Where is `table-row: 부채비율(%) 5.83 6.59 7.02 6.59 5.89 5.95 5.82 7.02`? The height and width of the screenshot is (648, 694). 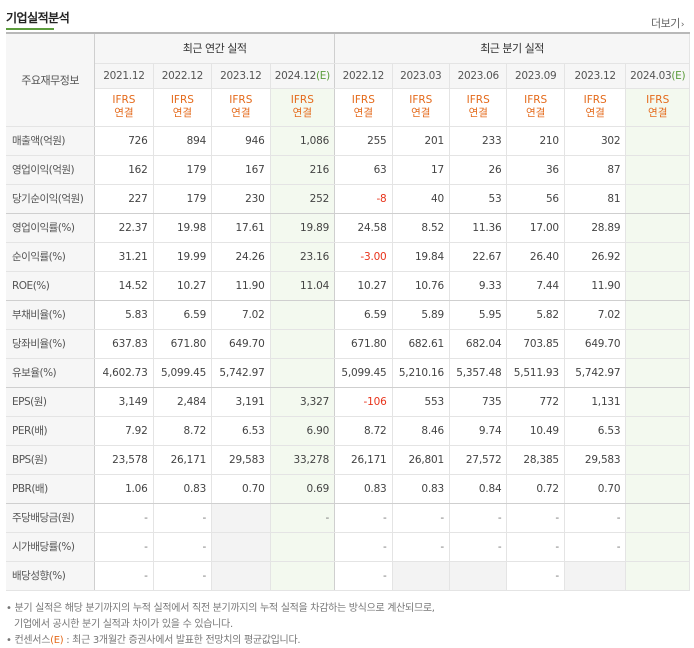 table-row: 부채비율(%) 5.83 6.59 7.02 6.59 5.89 5.95 5.82 7.02 is located at coordinates (348, 315).